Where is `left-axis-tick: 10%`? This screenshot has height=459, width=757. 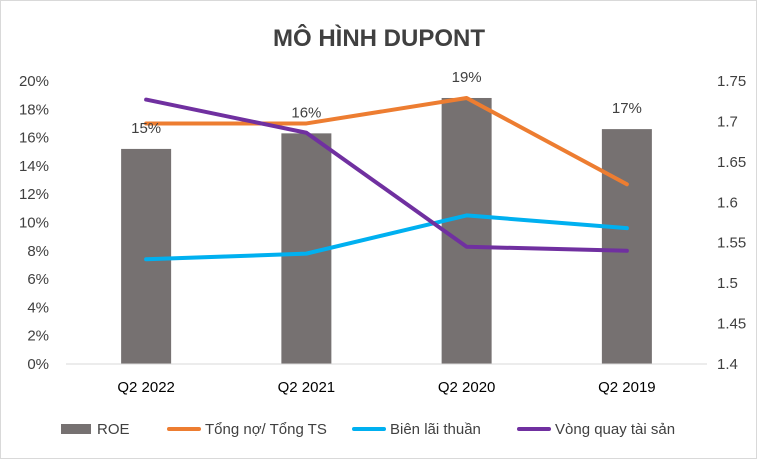
left-axis-tick: 10% is located at coordinates (34, 223).